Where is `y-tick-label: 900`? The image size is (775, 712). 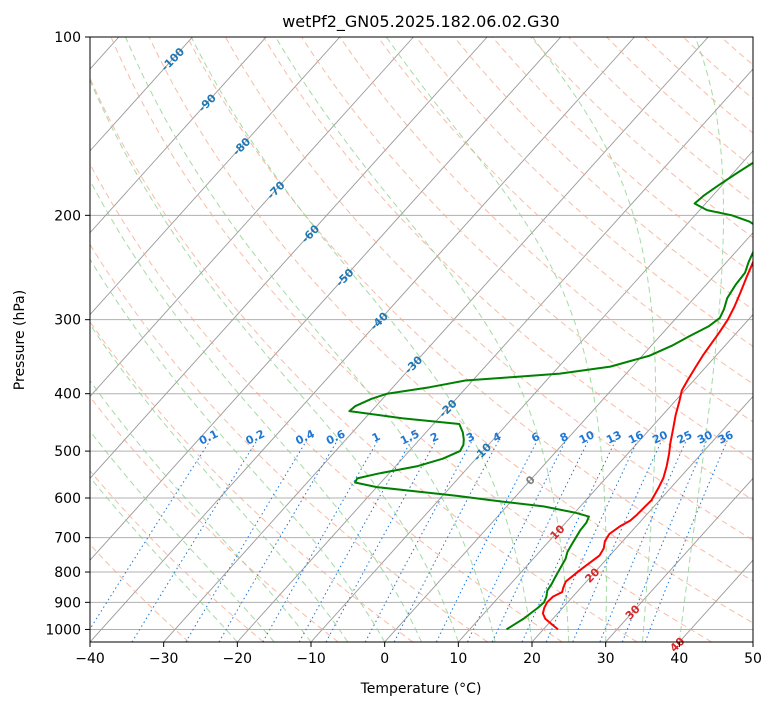
y-tick-label: 900 is located at coordinates (67, 603).